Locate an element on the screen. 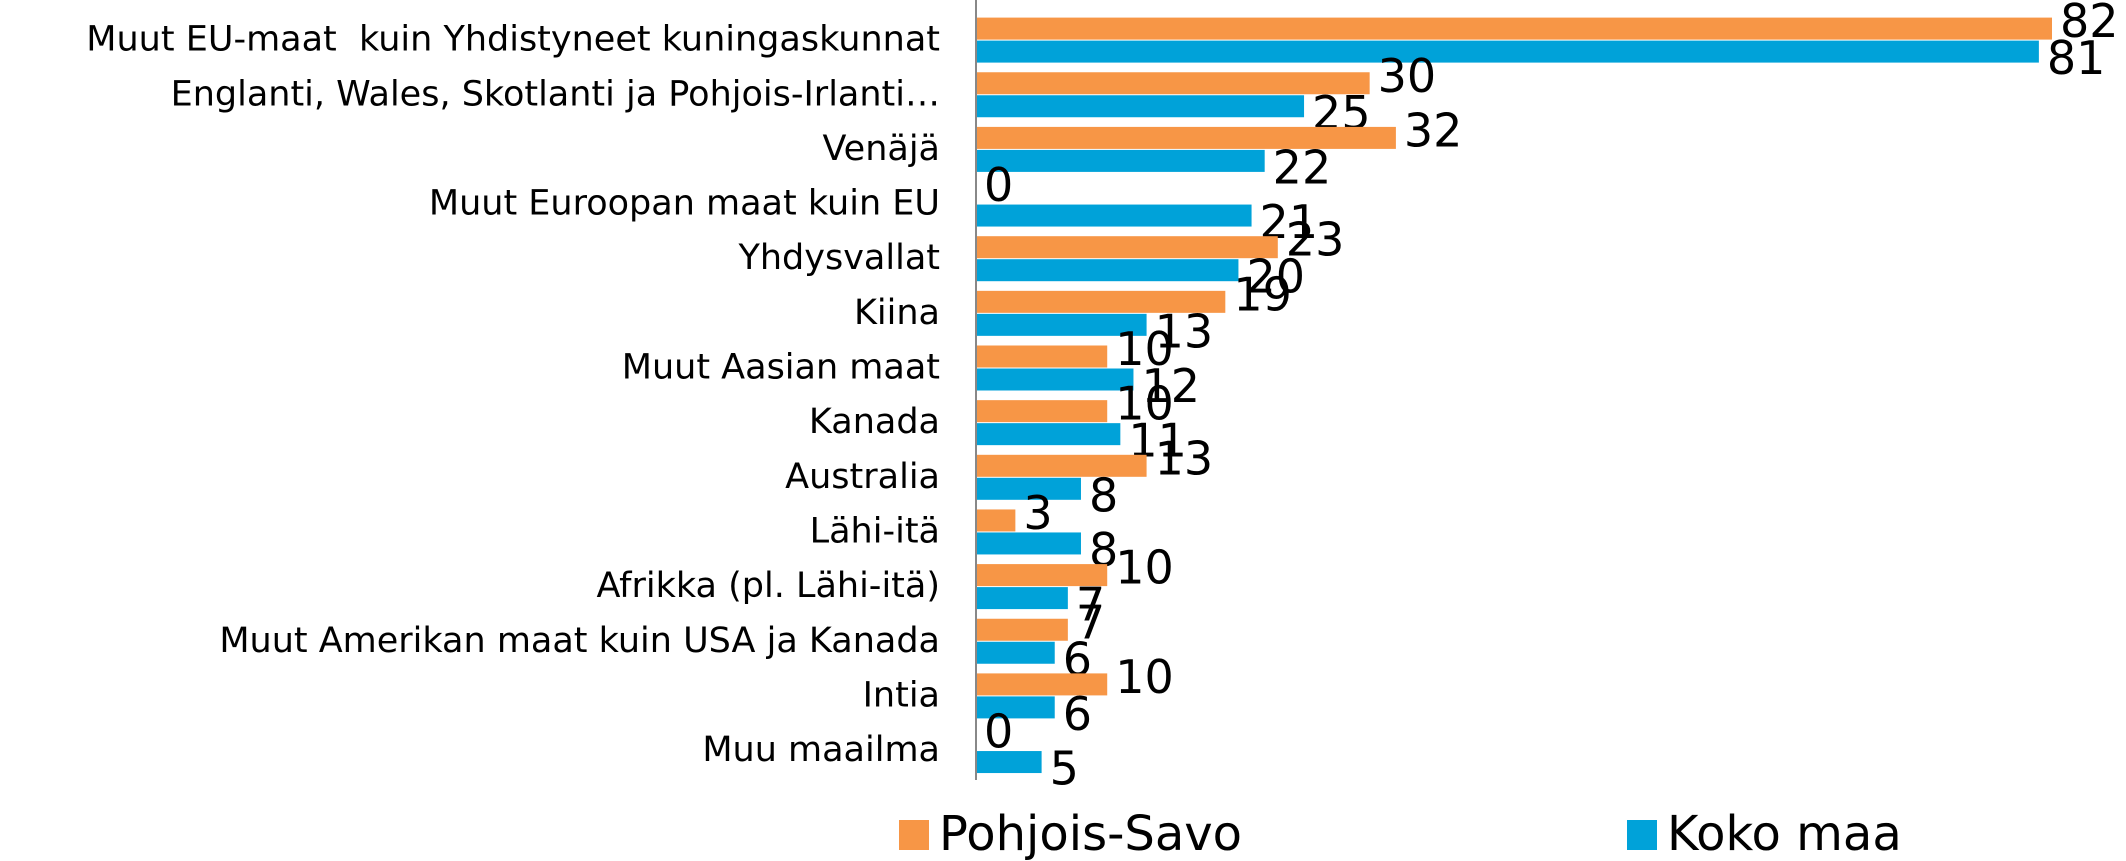 The image size is (2126, 861). category-label: Lähi-itä is located at coordinates (875, 531).